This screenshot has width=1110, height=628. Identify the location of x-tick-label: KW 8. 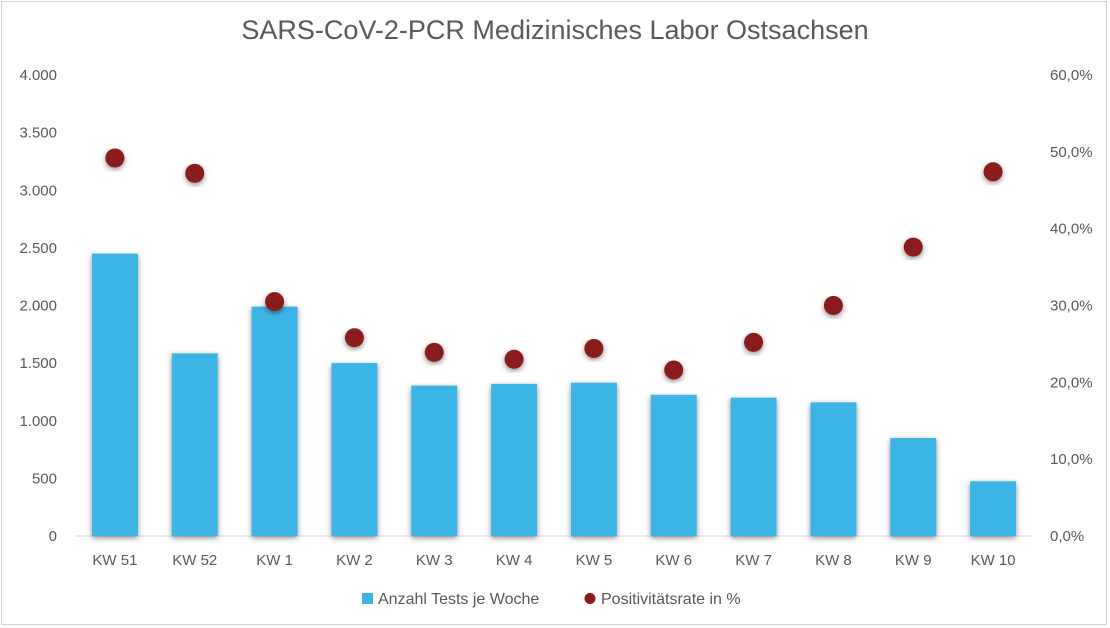
(833, 560).